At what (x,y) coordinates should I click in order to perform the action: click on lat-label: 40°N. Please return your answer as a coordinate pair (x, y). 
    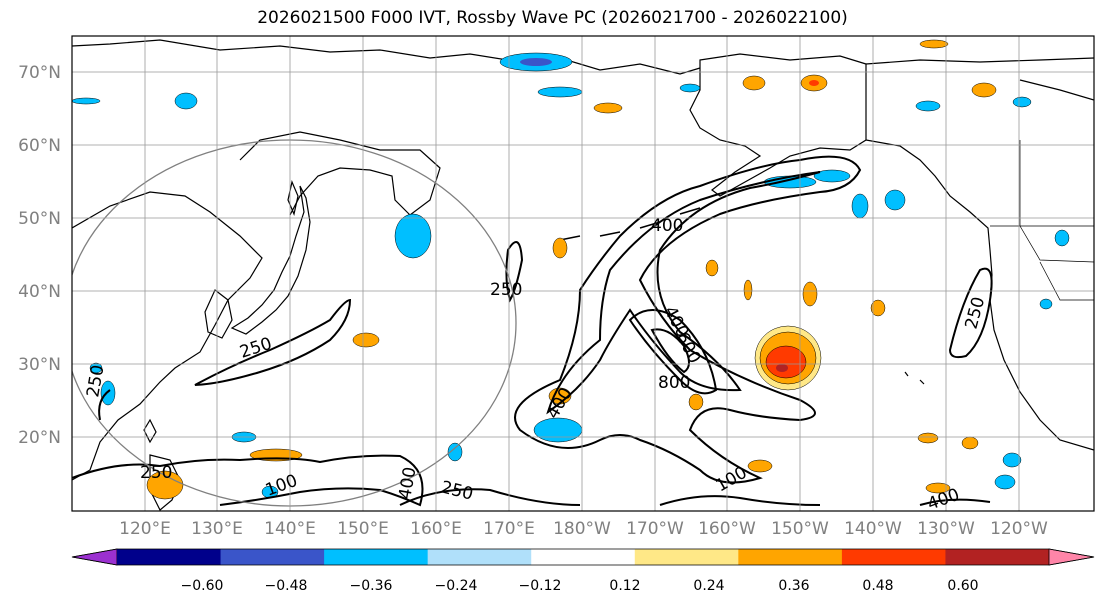
    Looking at the image, I should click on (39, 292).